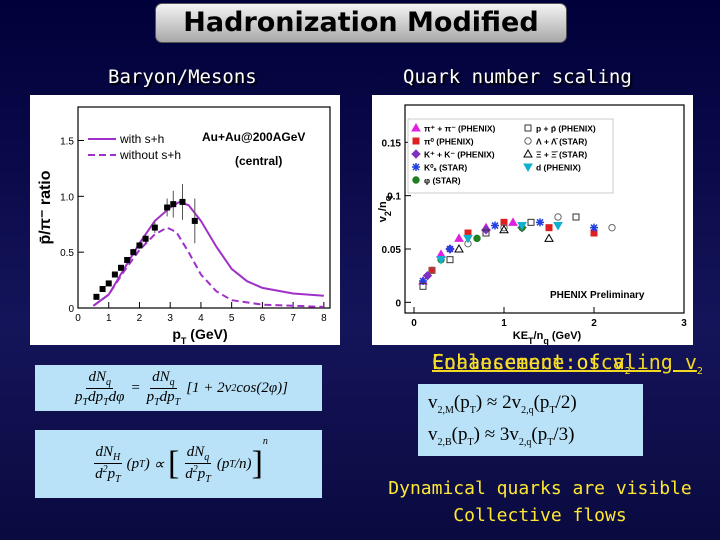 The height and width of the screenshot is (540, 720). What do you see at coordinates (117, 457) in the screenshot?
I see `equation-text: H` at bounding box center [117, 457].